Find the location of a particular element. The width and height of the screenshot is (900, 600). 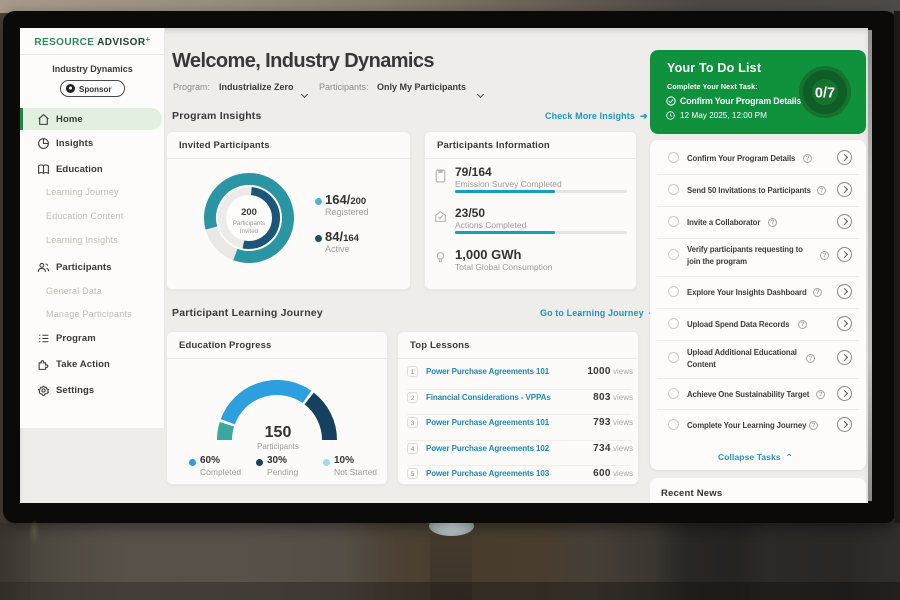

svg-text: 200 is located at coordinates (249, 212).